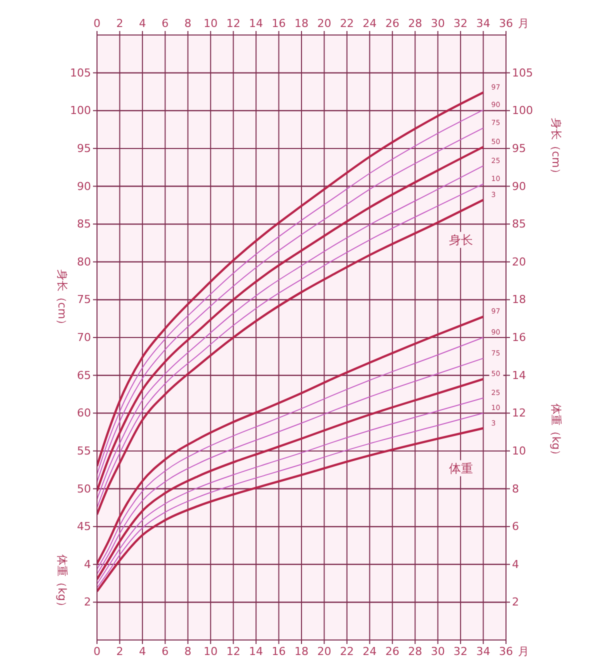  What do you see at coordinates (84, 261) in the screenshot?
I see `y-tick-label: 80` at bounding box center [84, 261].